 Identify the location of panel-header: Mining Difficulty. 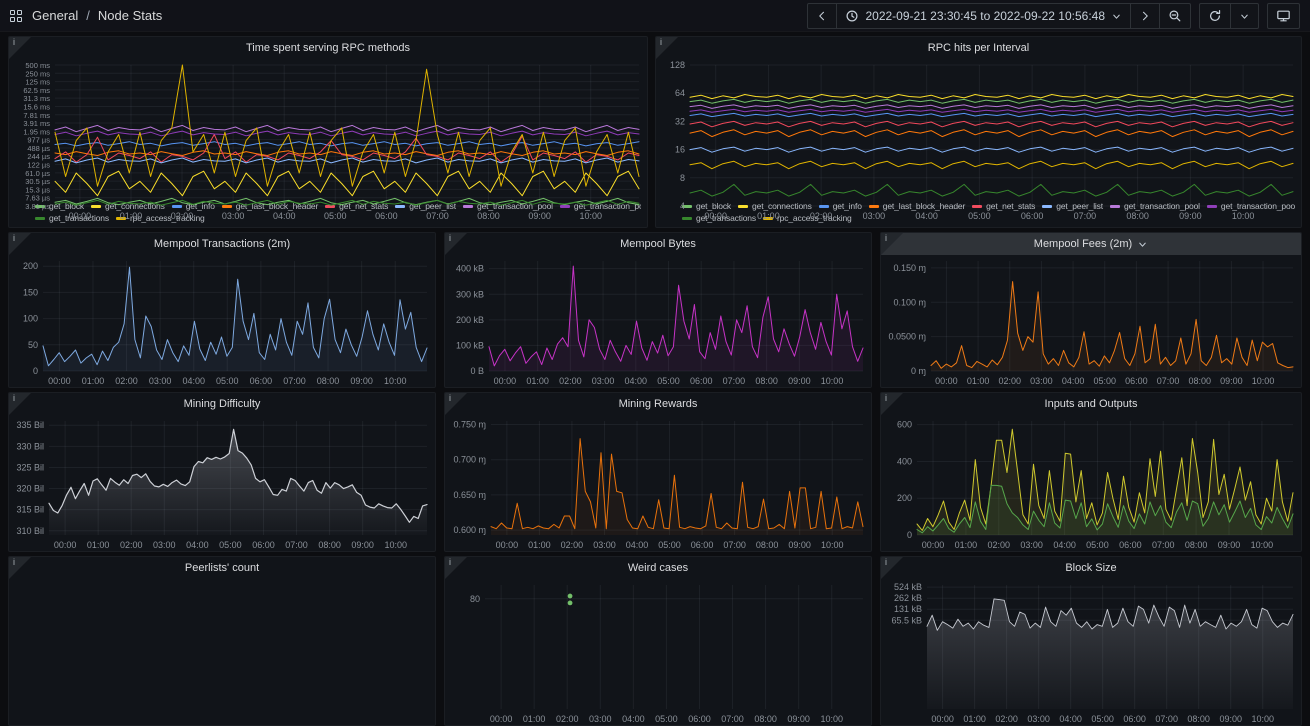
(222, 404).